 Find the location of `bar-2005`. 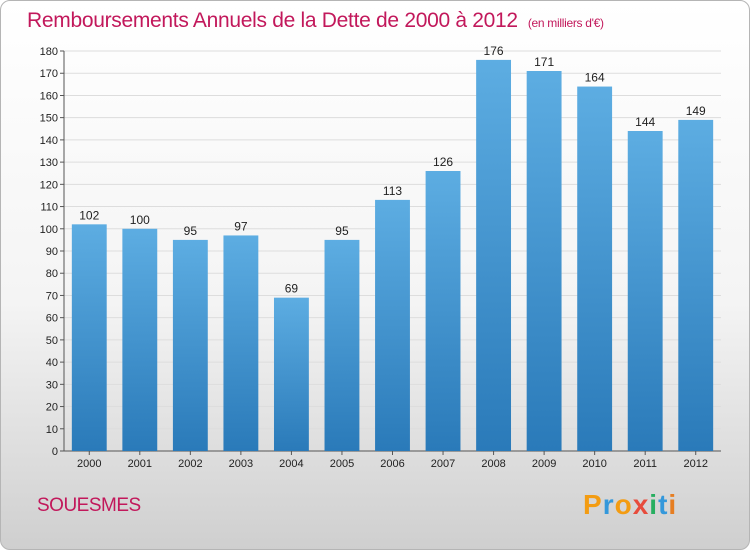

bar-2005 is located at coordinates (342, 345).